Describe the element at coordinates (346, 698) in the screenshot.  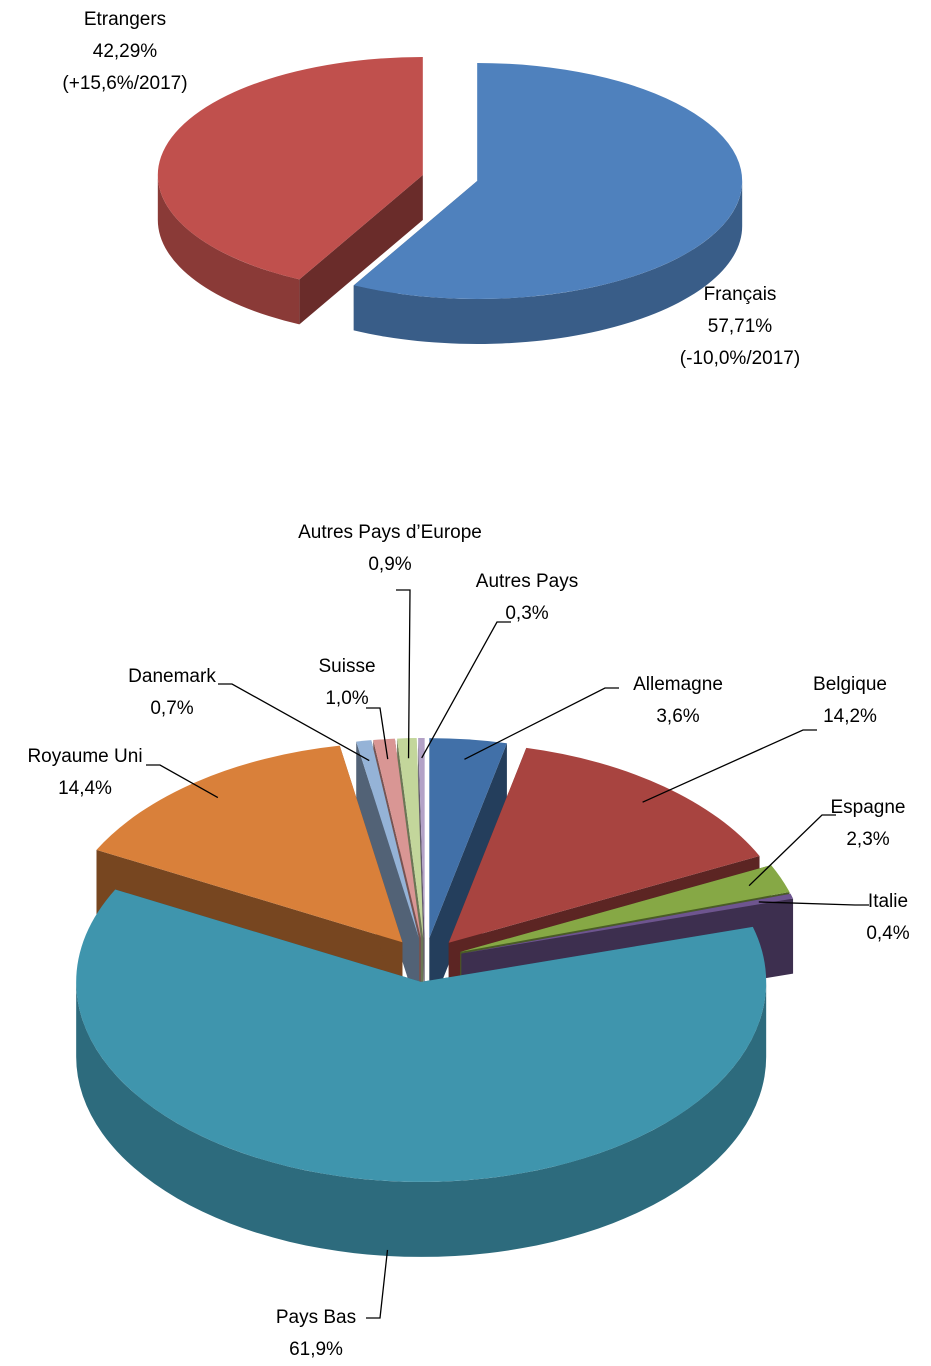
I see `slice-value-label: 1,0%` at that location.